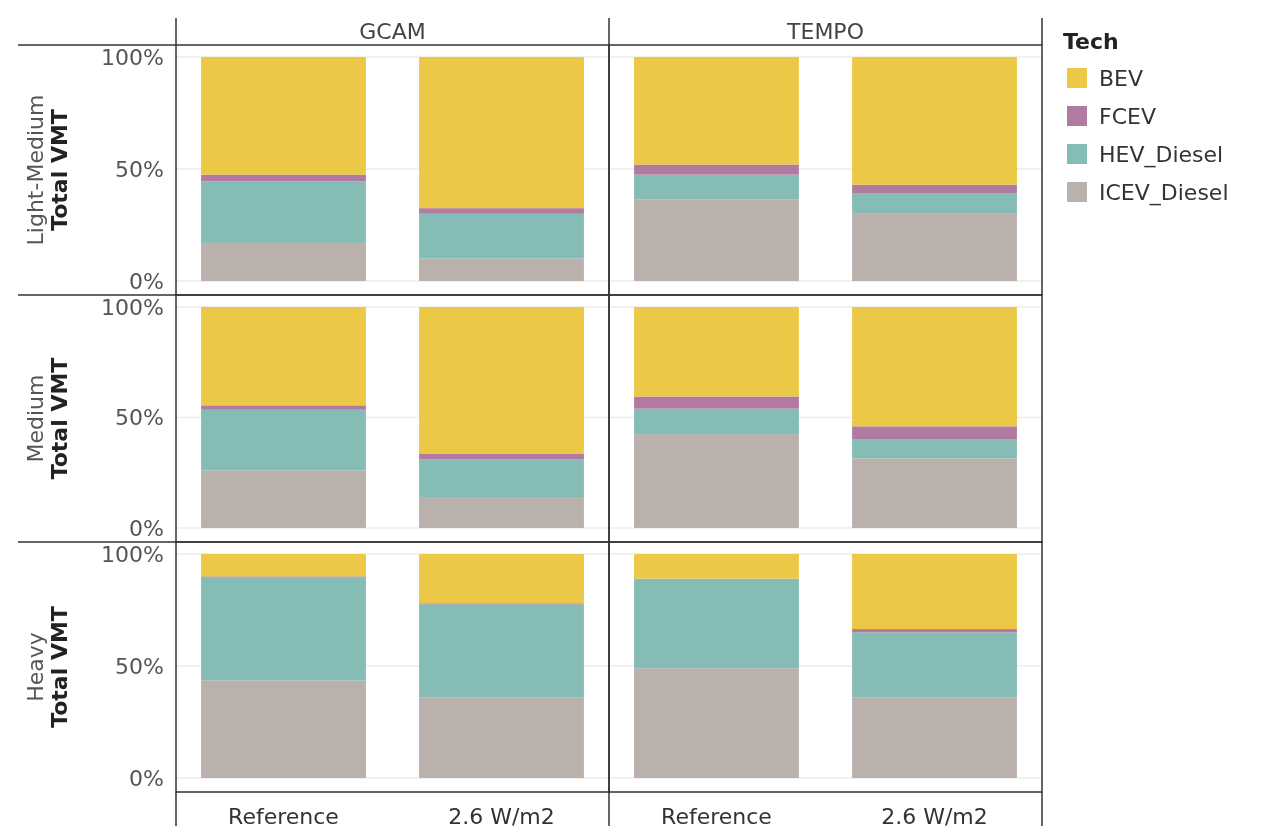  What do you see at coordinates (1161, 154) in the screenshot?
I see `legend-label: HEV_Diesel` at bounding box center [1161, 154].